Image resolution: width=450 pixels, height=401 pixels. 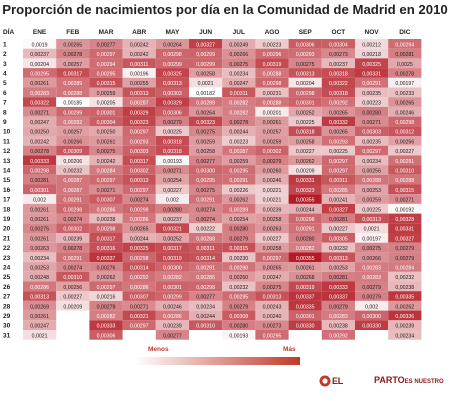 What do you see at coordinates (7, 268) in the screenshot?
I see `row-label-24: 24` at bounding box center [7, 268].